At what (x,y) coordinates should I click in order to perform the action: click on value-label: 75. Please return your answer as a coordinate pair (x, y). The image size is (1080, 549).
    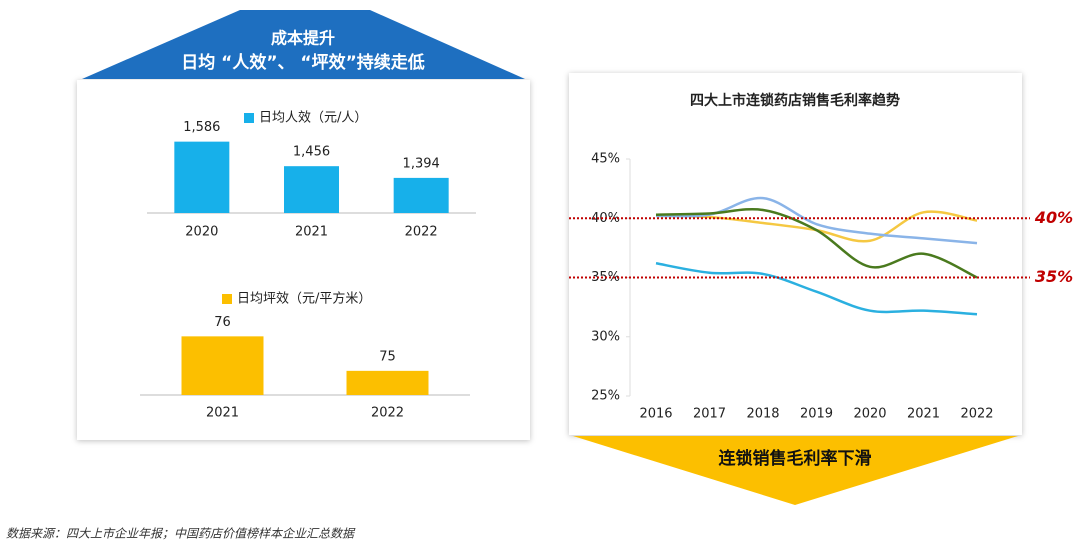
    Looking at the image, I should click on (387, 356).